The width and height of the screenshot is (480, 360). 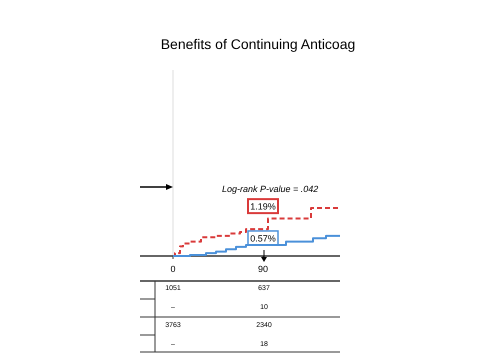 I want to click on chart-title: Benefits of Continuing Anticoag, so click(x=258, y=44).